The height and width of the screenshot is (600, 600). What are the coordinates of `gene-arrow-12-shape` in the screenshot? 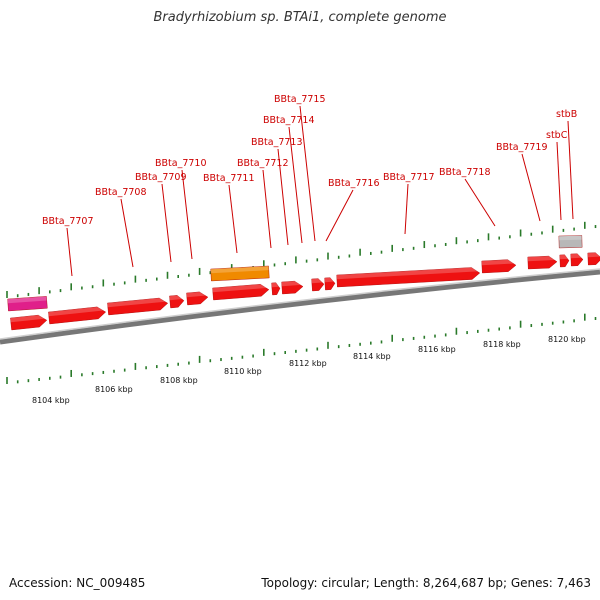 It's located at (499, 266).